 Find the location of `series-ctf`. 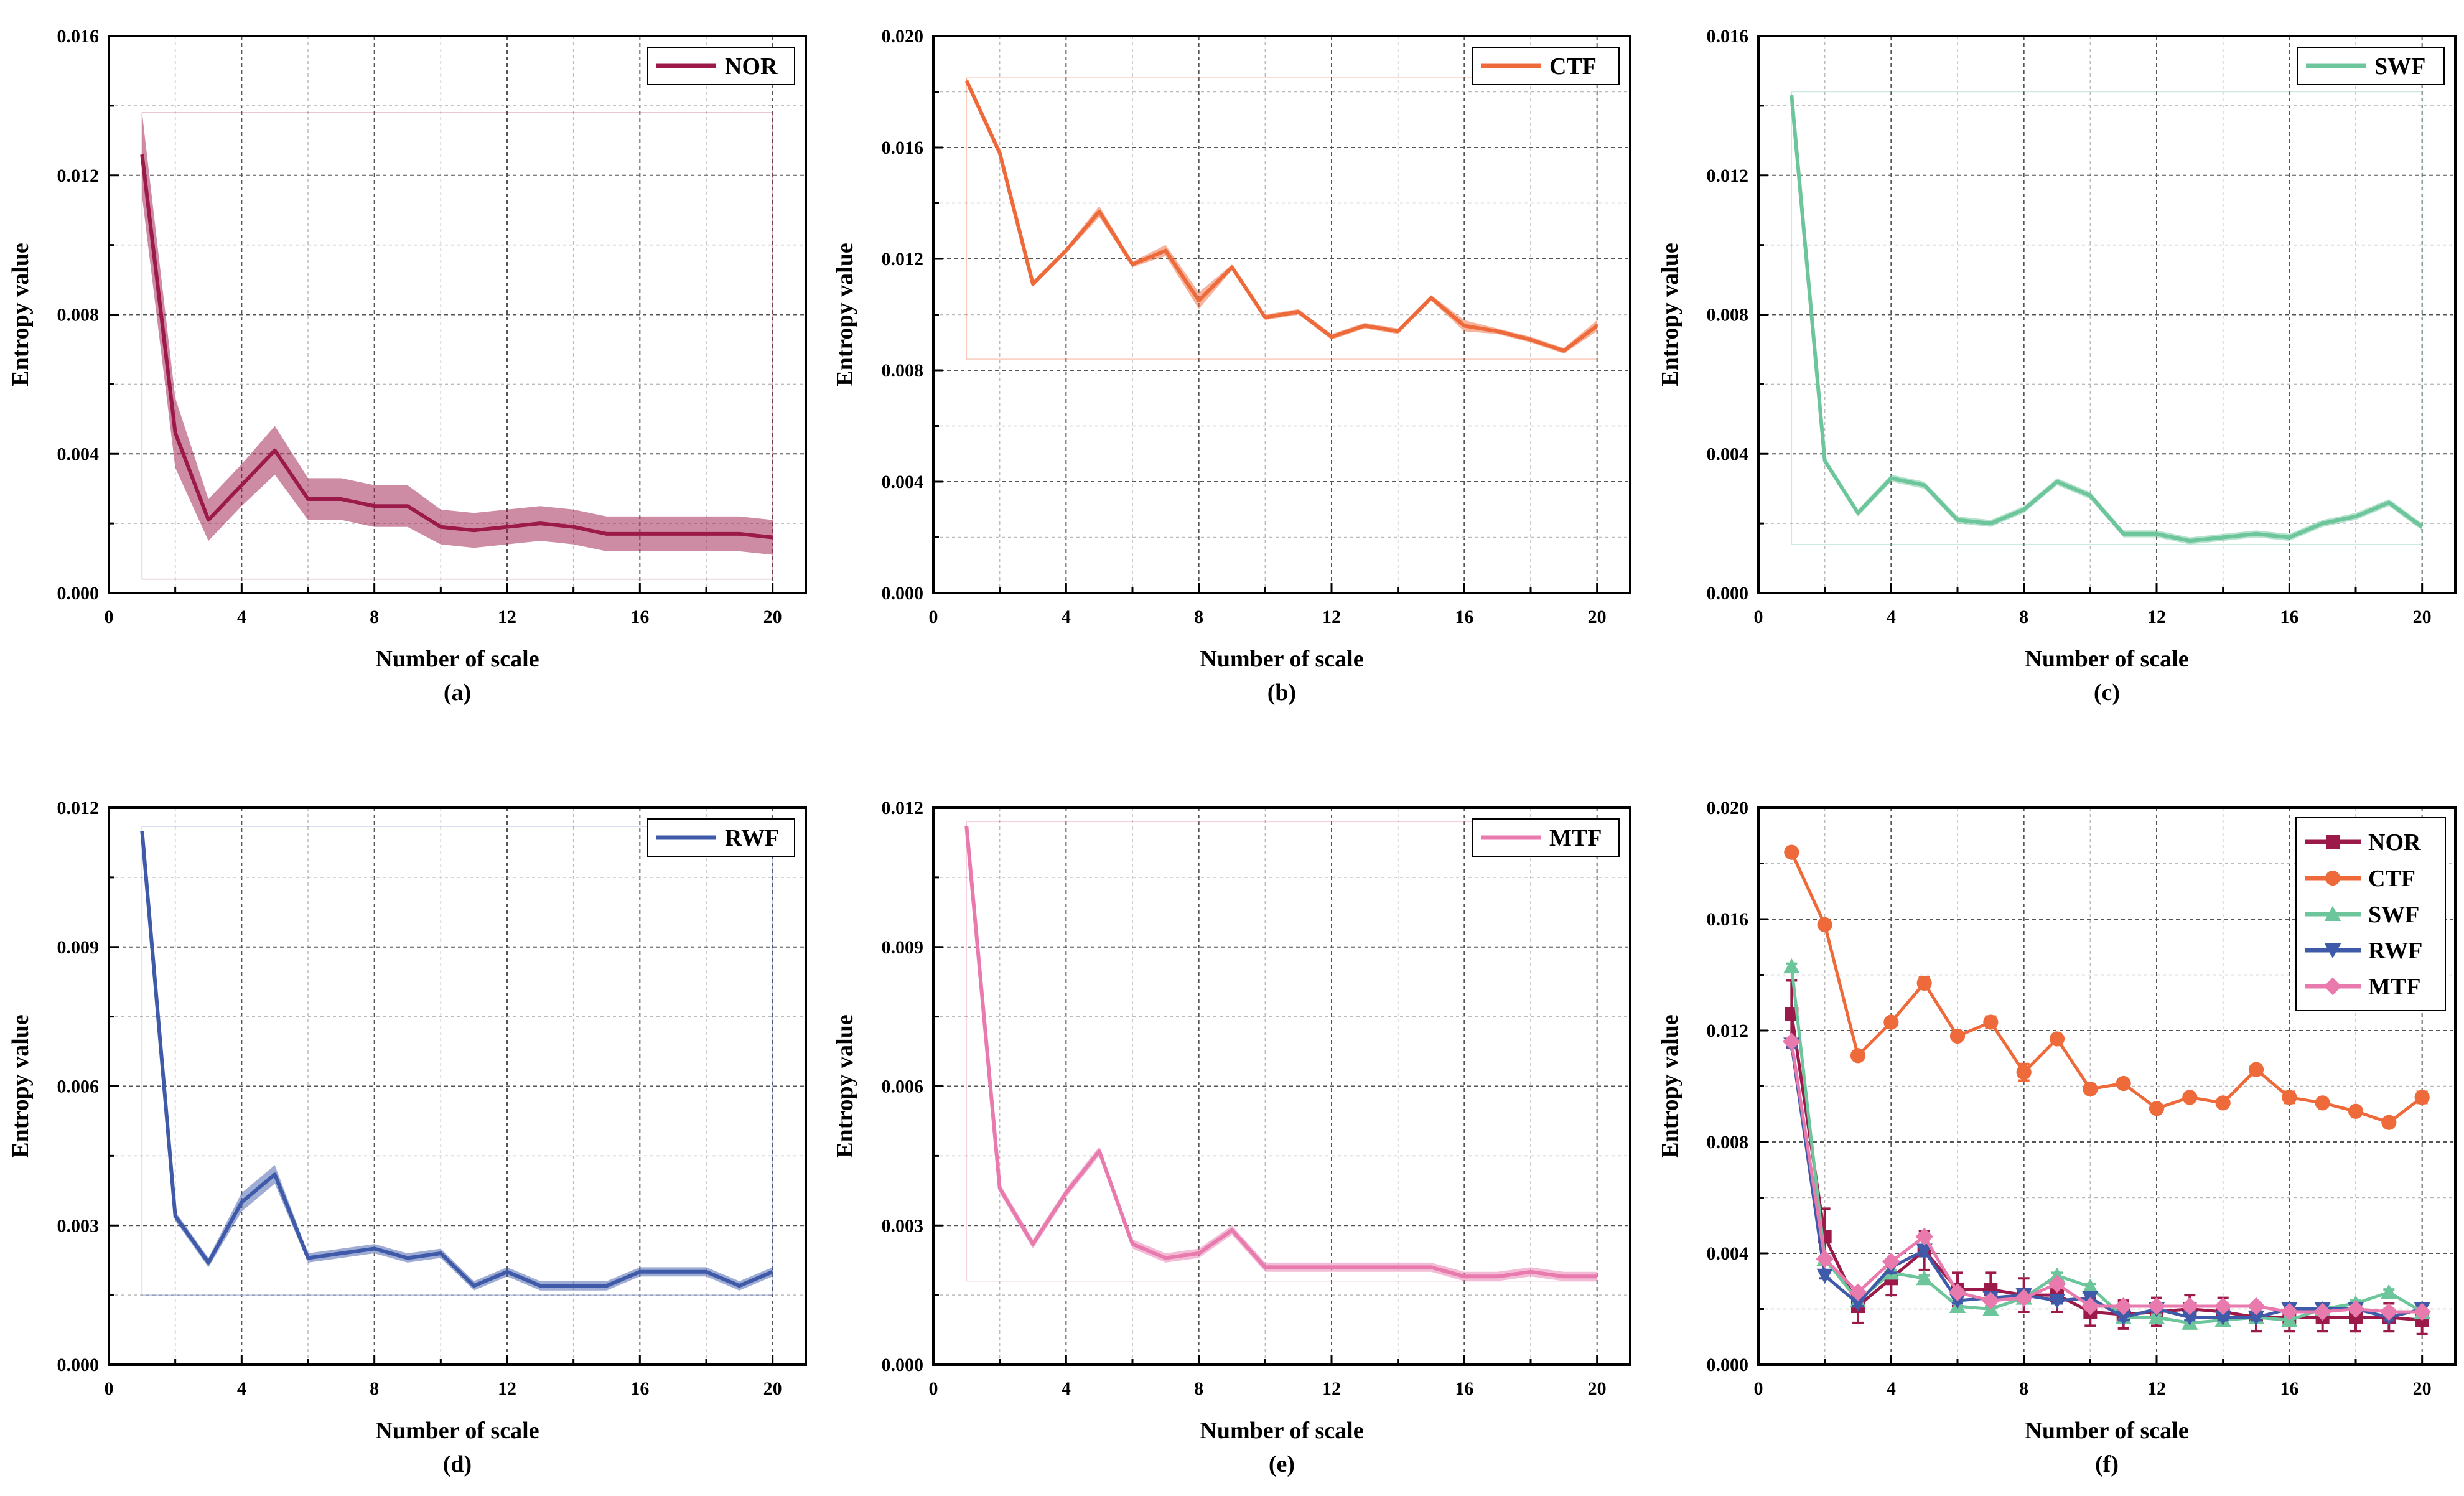

series-ctf is located at coordinates (2107, 987).